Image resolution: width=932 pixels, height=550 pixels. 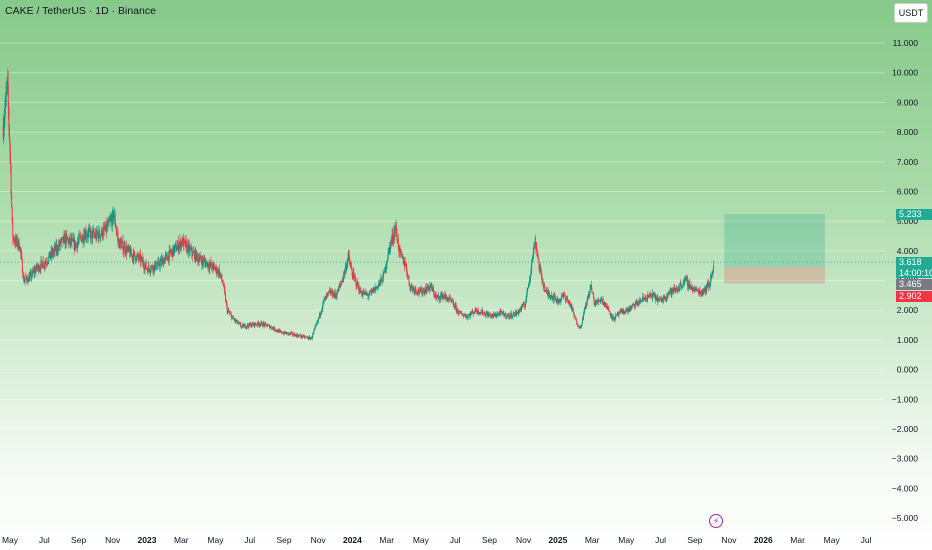 I want to click on y-tick-label: 10.000, so click(x=905, y=73).